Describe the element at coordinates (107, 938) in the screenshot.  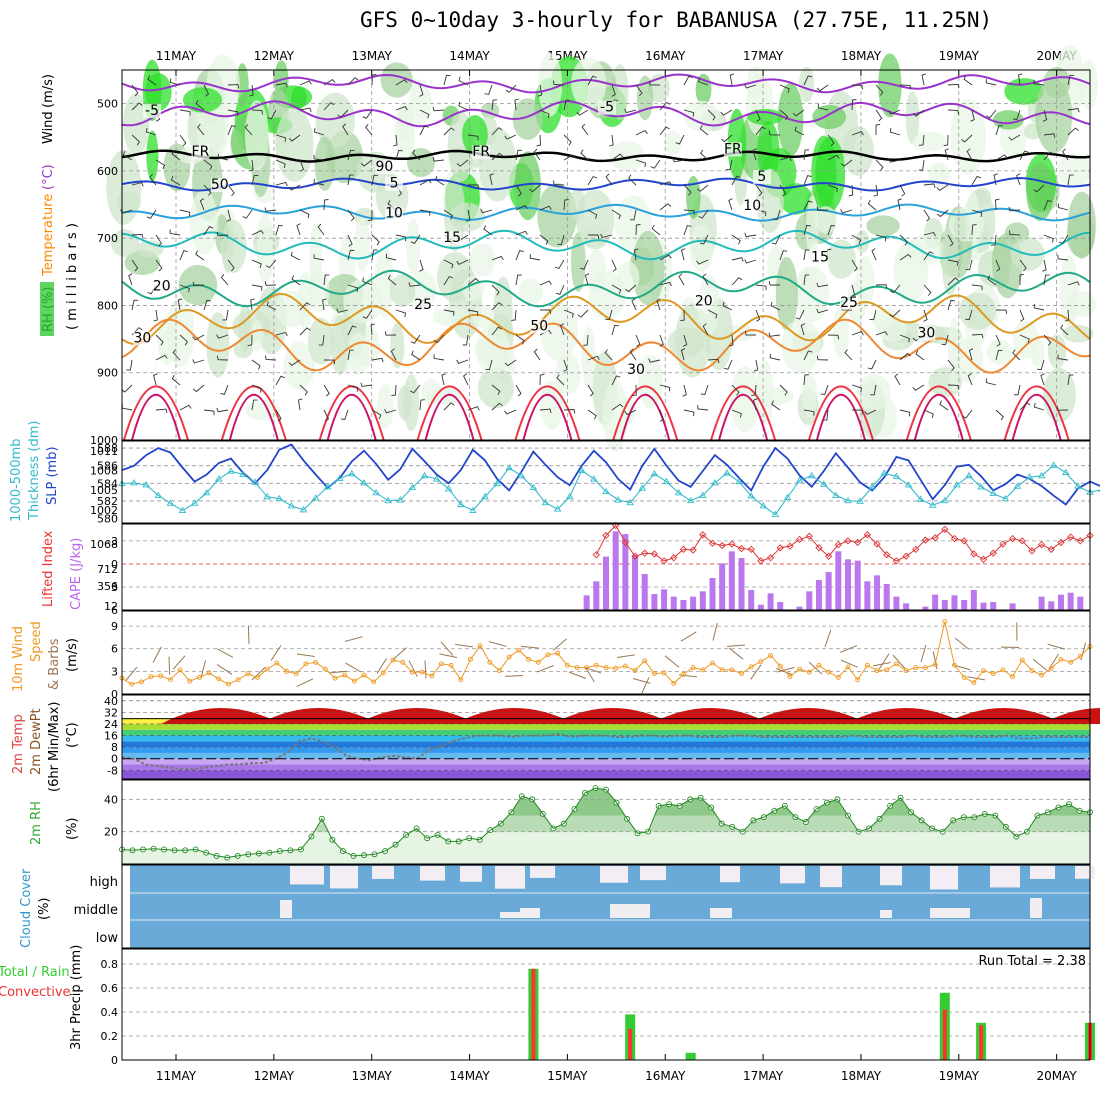
I see `cloud-level-label: low` at that location.